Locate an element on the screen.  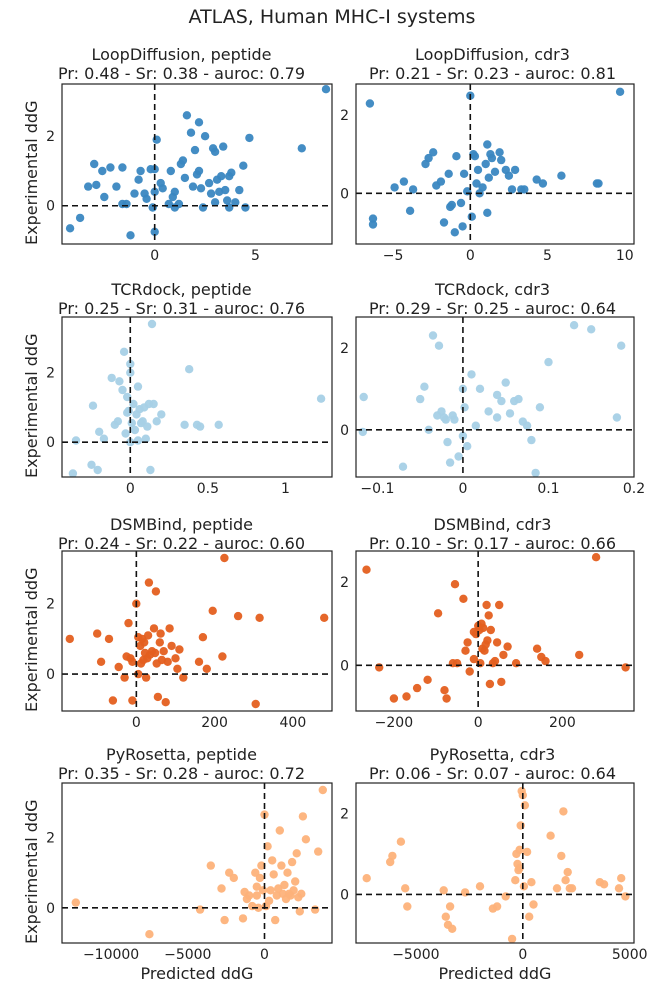
x-tick-label: −10000 is located at coordinates (111, 955).